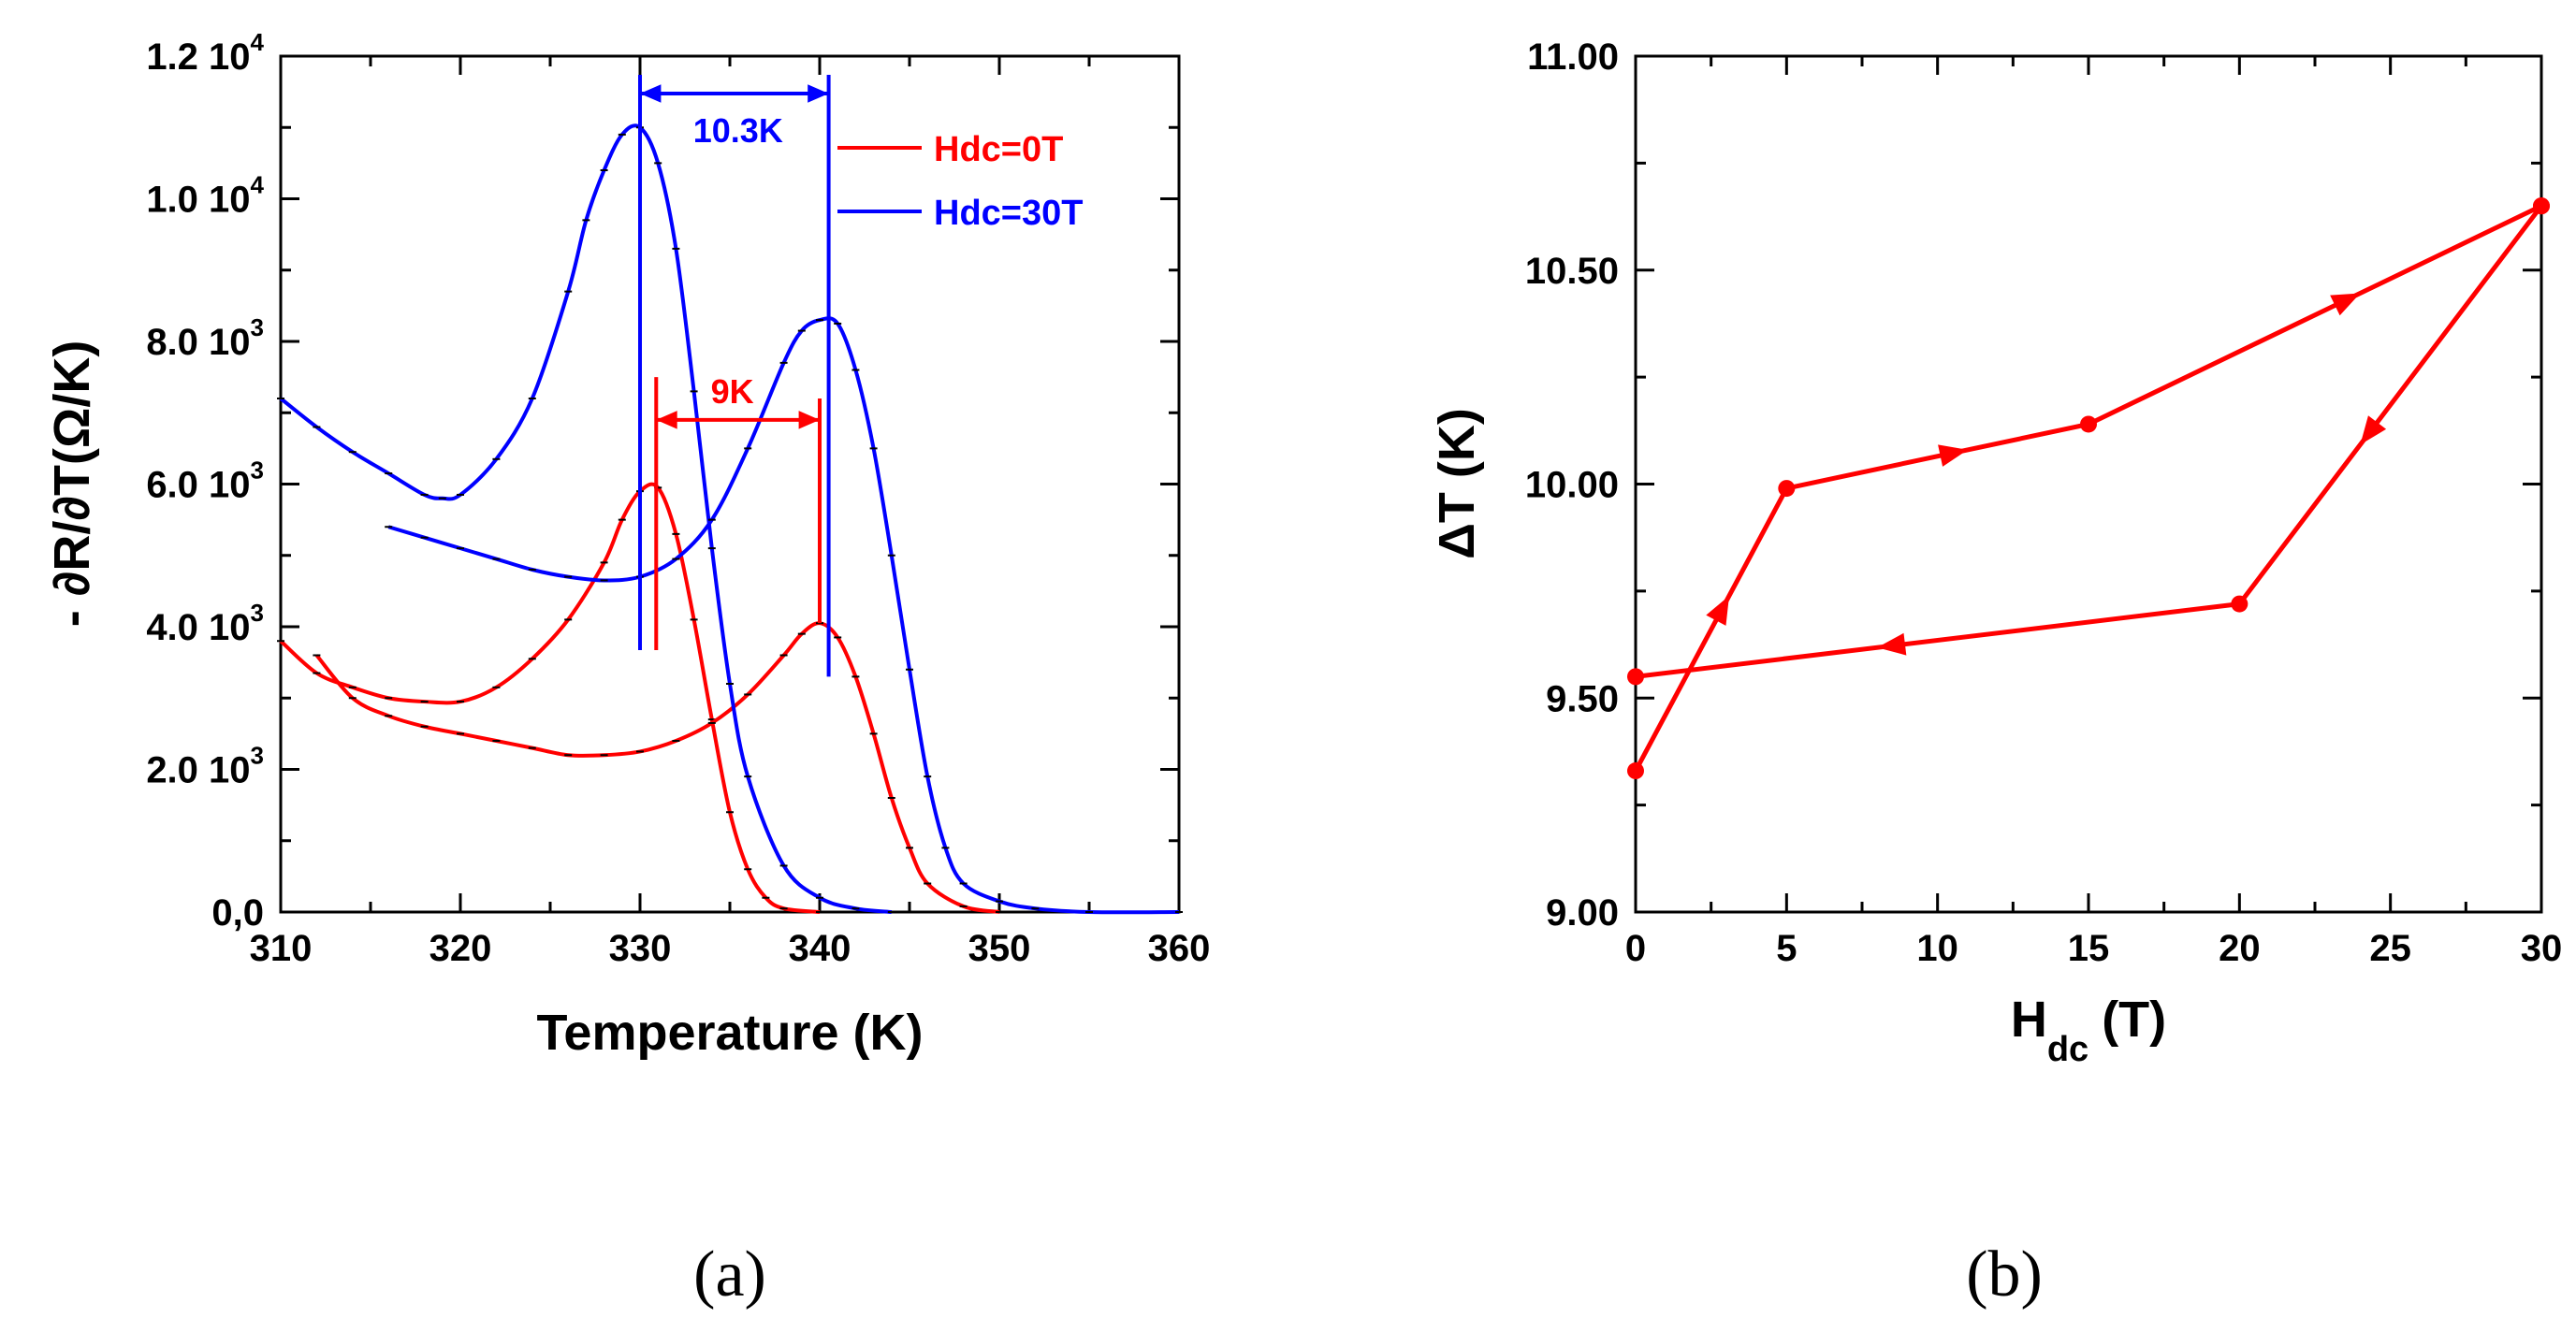 This screenshot has height=1318, width=2576. Describe the element at coordinates (732, 391) in the screenshot. I see `annotation-9k-label: 9K` at that location.